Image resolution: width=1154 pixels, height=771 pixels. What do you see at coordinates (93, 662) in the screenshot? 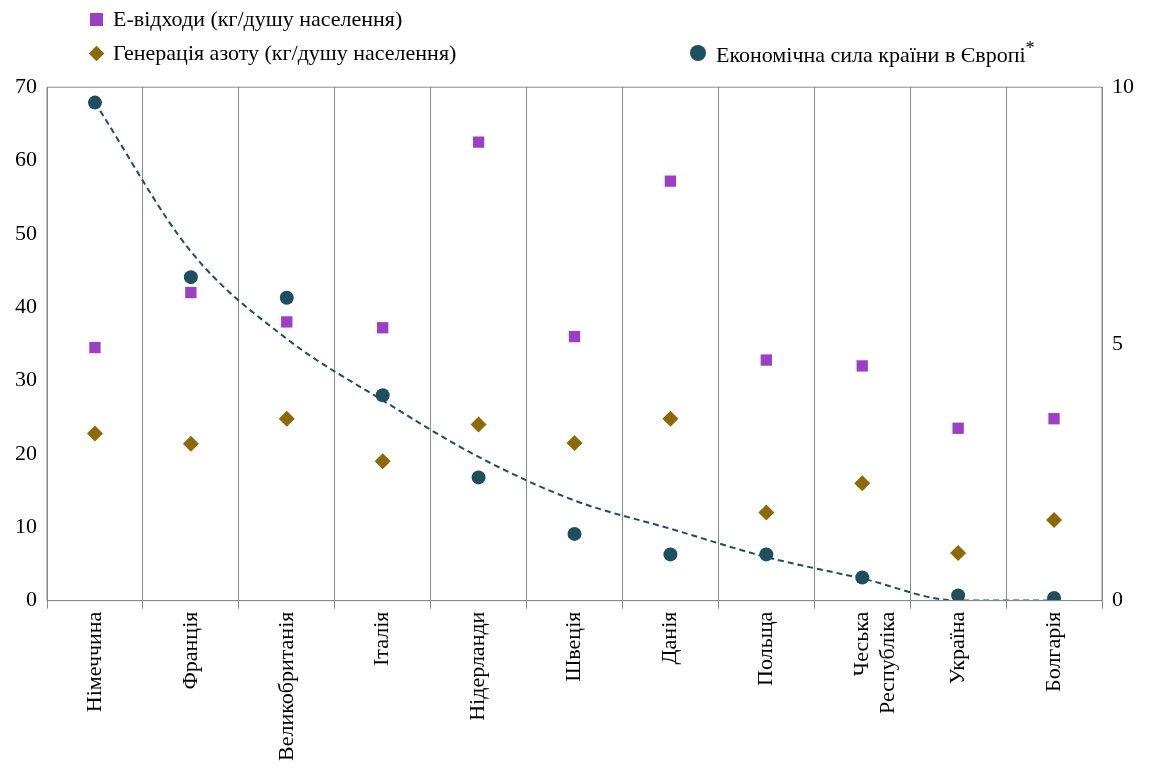
I see `x-tick-label: Німеччина` at bounding box center [93, 662].